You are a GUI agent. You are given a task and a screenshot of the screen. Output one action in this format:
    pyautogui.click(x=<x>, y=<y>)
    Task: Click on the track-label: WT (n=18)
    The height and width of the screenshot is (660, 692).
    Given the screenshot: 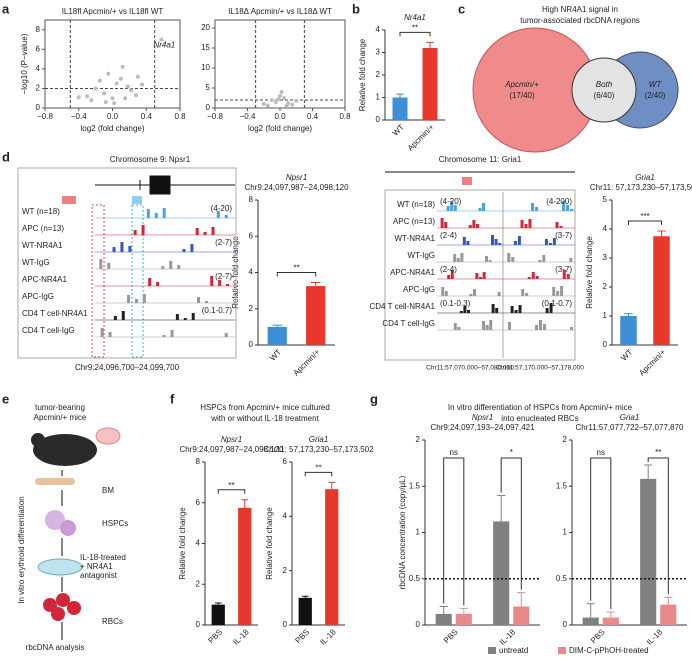 What is the action you would take?
    pyautogui.click(x=416, y=204)
    